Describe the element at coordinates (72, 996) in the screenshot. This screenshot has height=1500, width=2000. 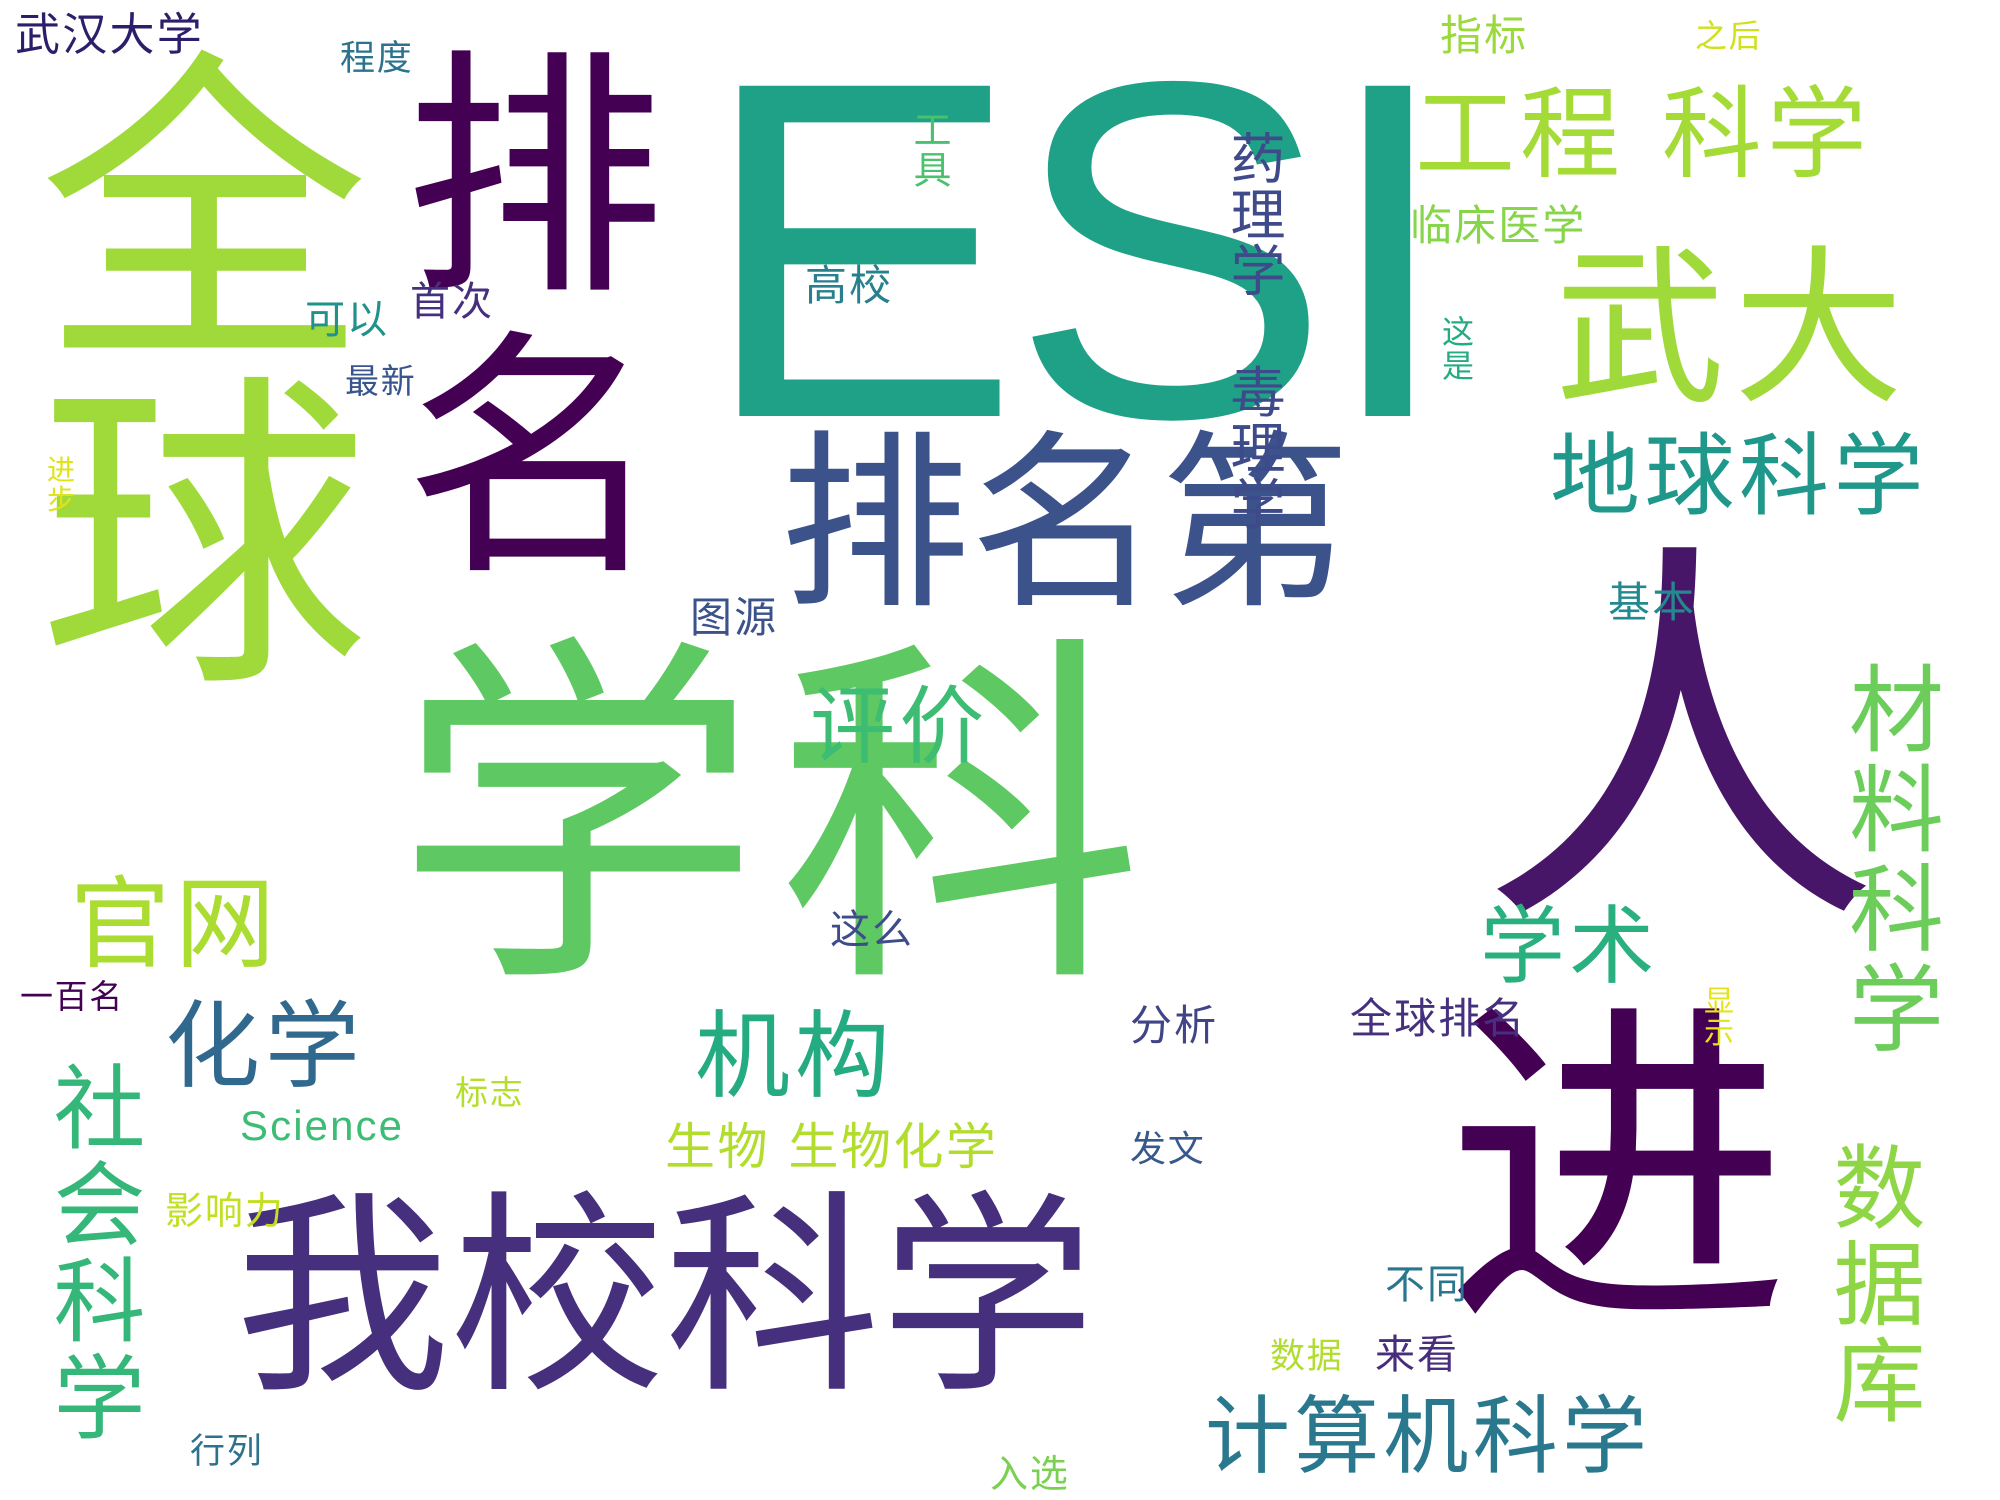
I see `word-yibaiming: 一百名` at that location.